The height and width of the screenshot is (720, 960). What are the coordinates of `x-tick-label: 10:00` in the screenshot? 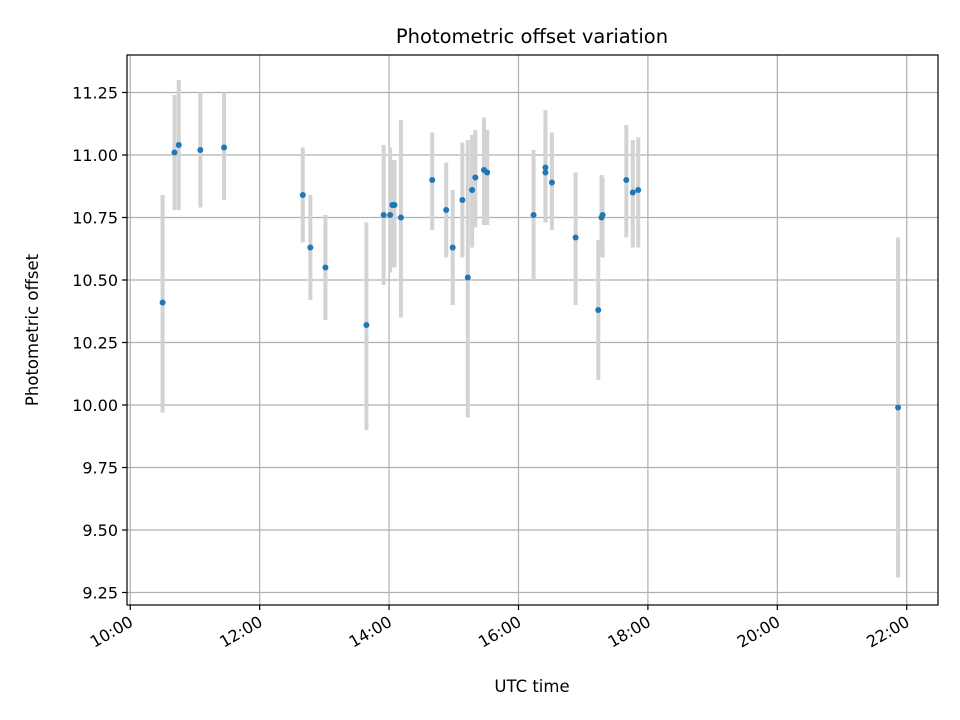 It's located at (111, 632).